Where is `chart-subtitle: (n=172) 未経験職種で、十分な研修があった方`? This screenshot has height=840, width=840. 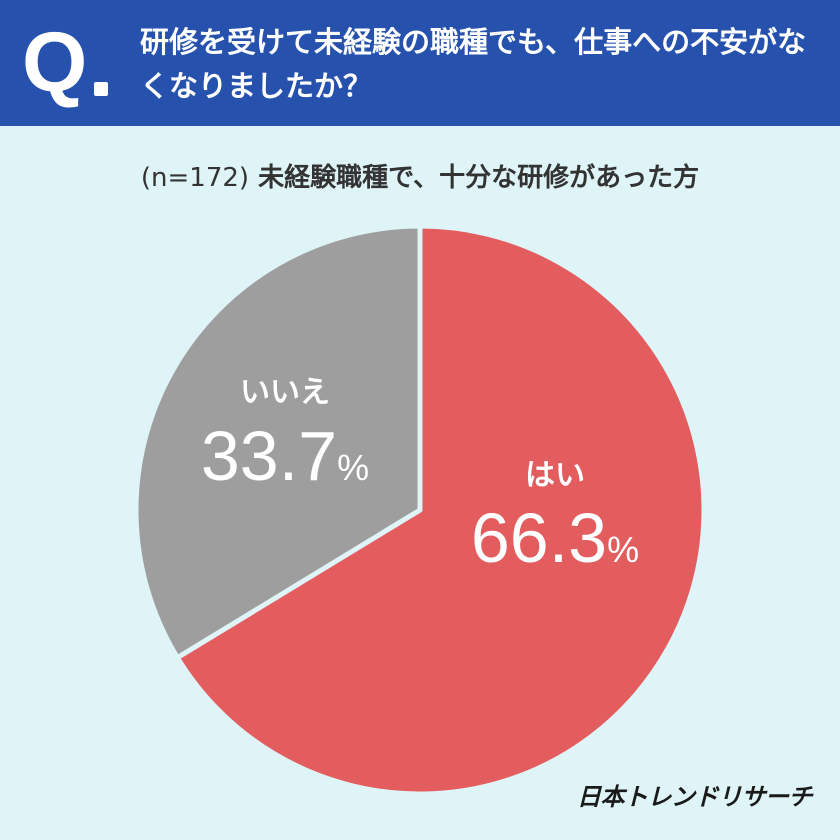
chart-subtitle: (n=172) 未経験職種で、十分な研修があった方 is located at coordinates (420, 178).